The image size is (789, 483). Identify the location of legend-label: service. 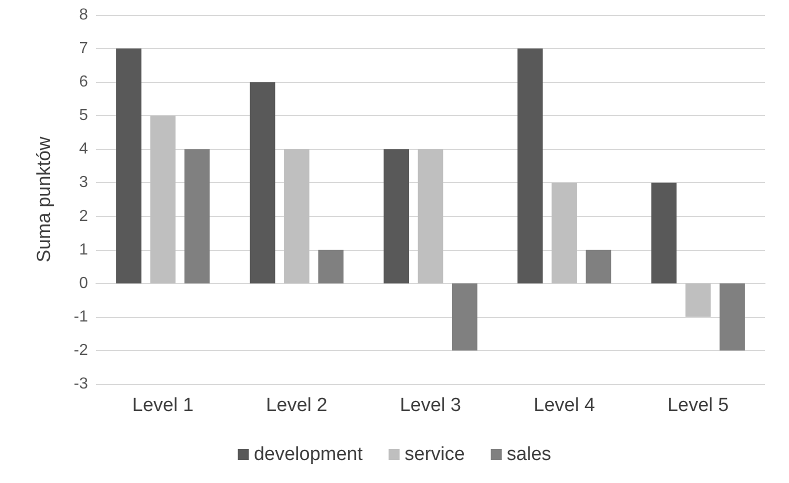
(434, 454).